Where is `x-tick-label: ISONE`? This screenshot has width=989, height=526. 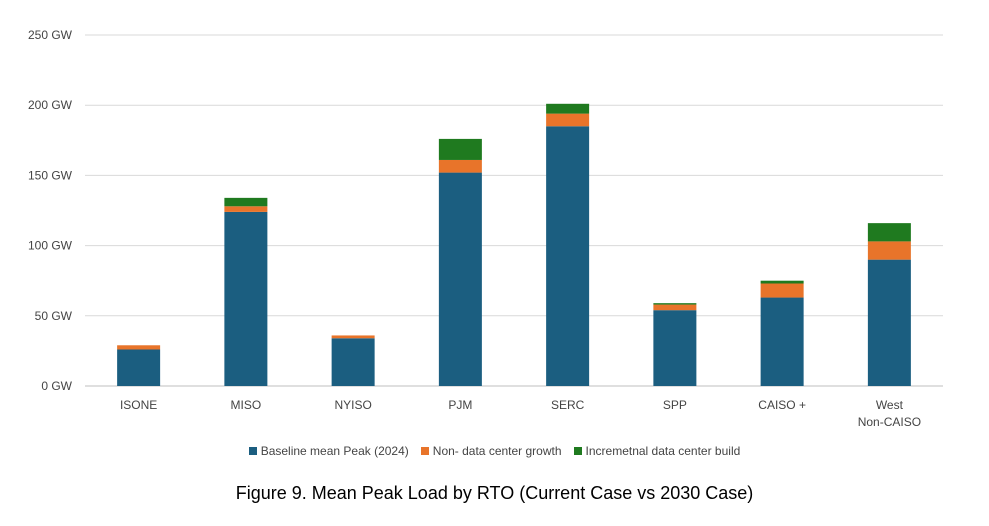
x-tick-label: ISONE is located at coordinates (138, 405).